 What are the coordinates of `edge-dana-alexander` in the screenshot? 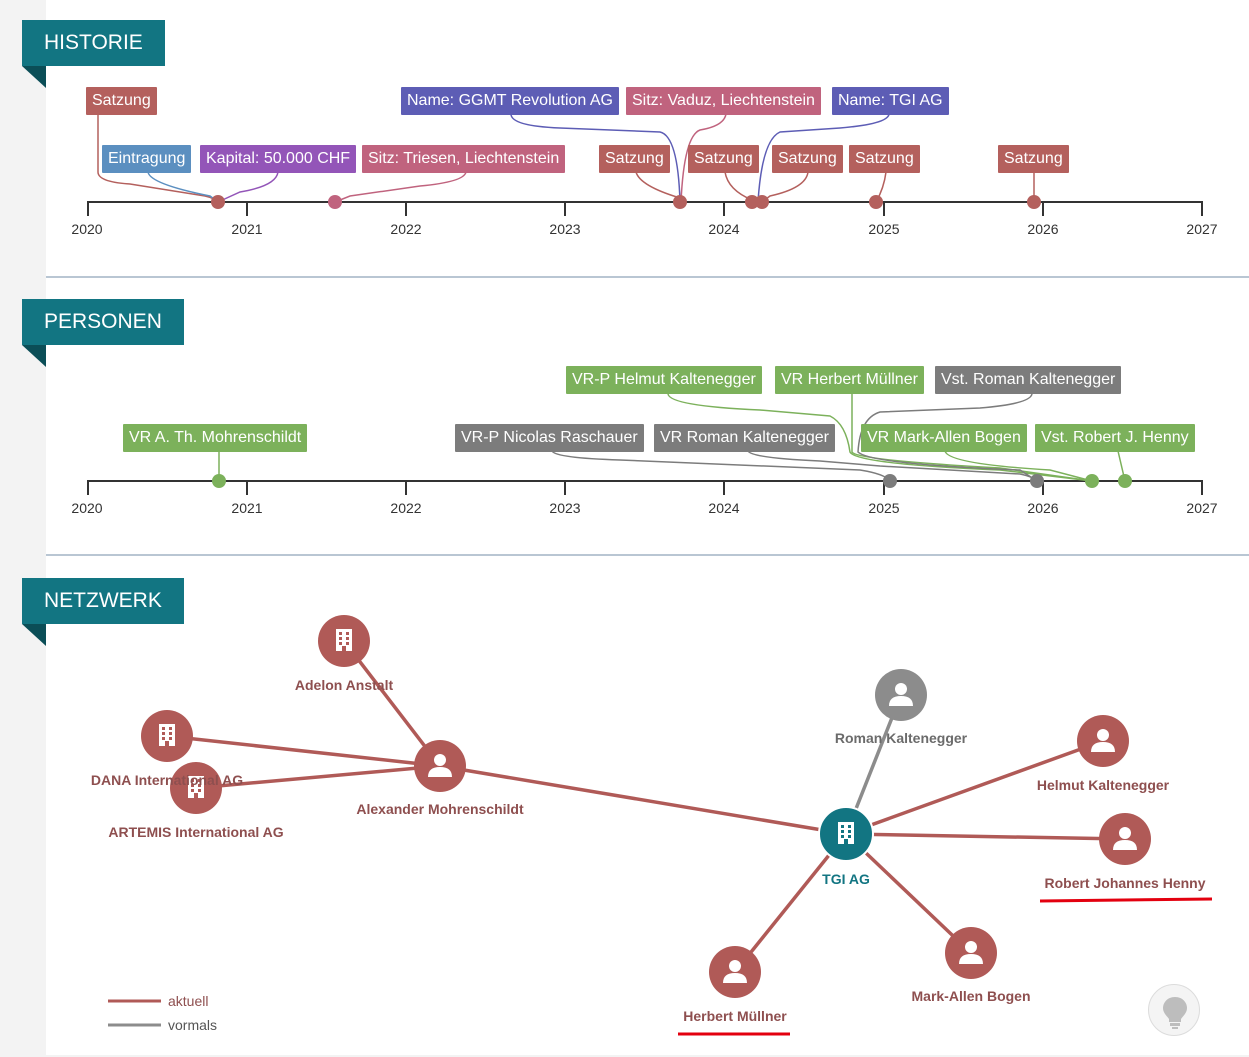 It's located at (303, 751).